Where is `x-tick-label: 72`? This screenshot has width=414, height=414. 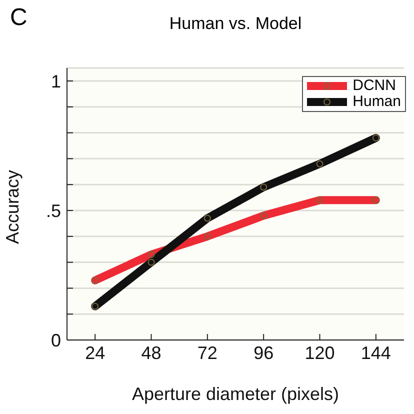
x-tick-label: 72 is located at coordinates (207, 352).